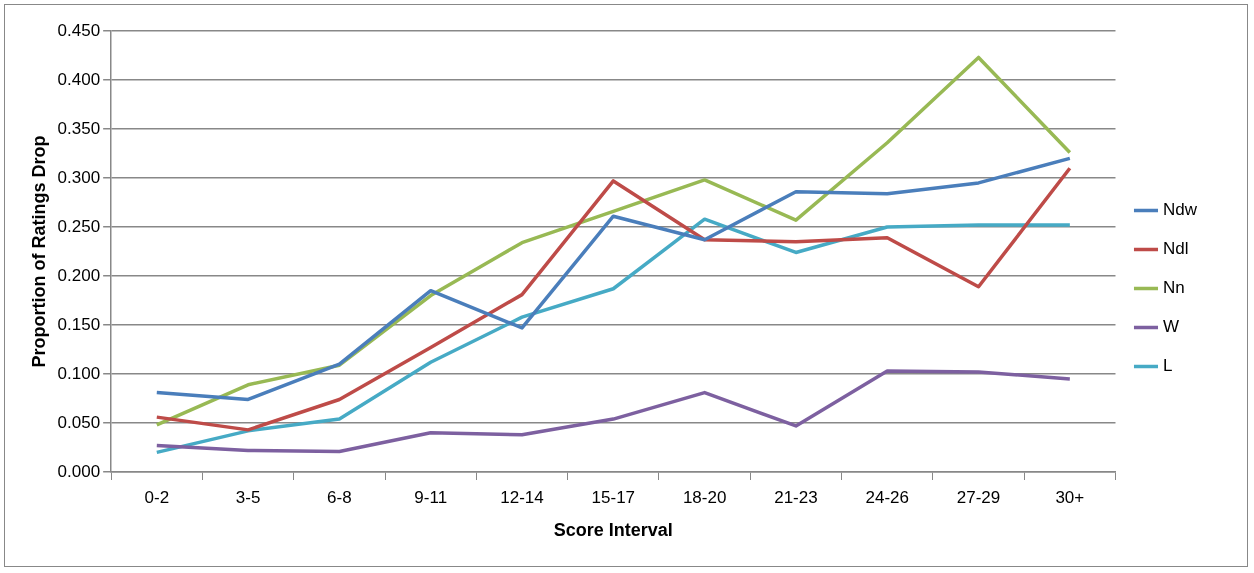 Image resolution: width=1254 pixels, height=573 pixels. I want to click on y-tick-label: 0.250, so click(79, 226).